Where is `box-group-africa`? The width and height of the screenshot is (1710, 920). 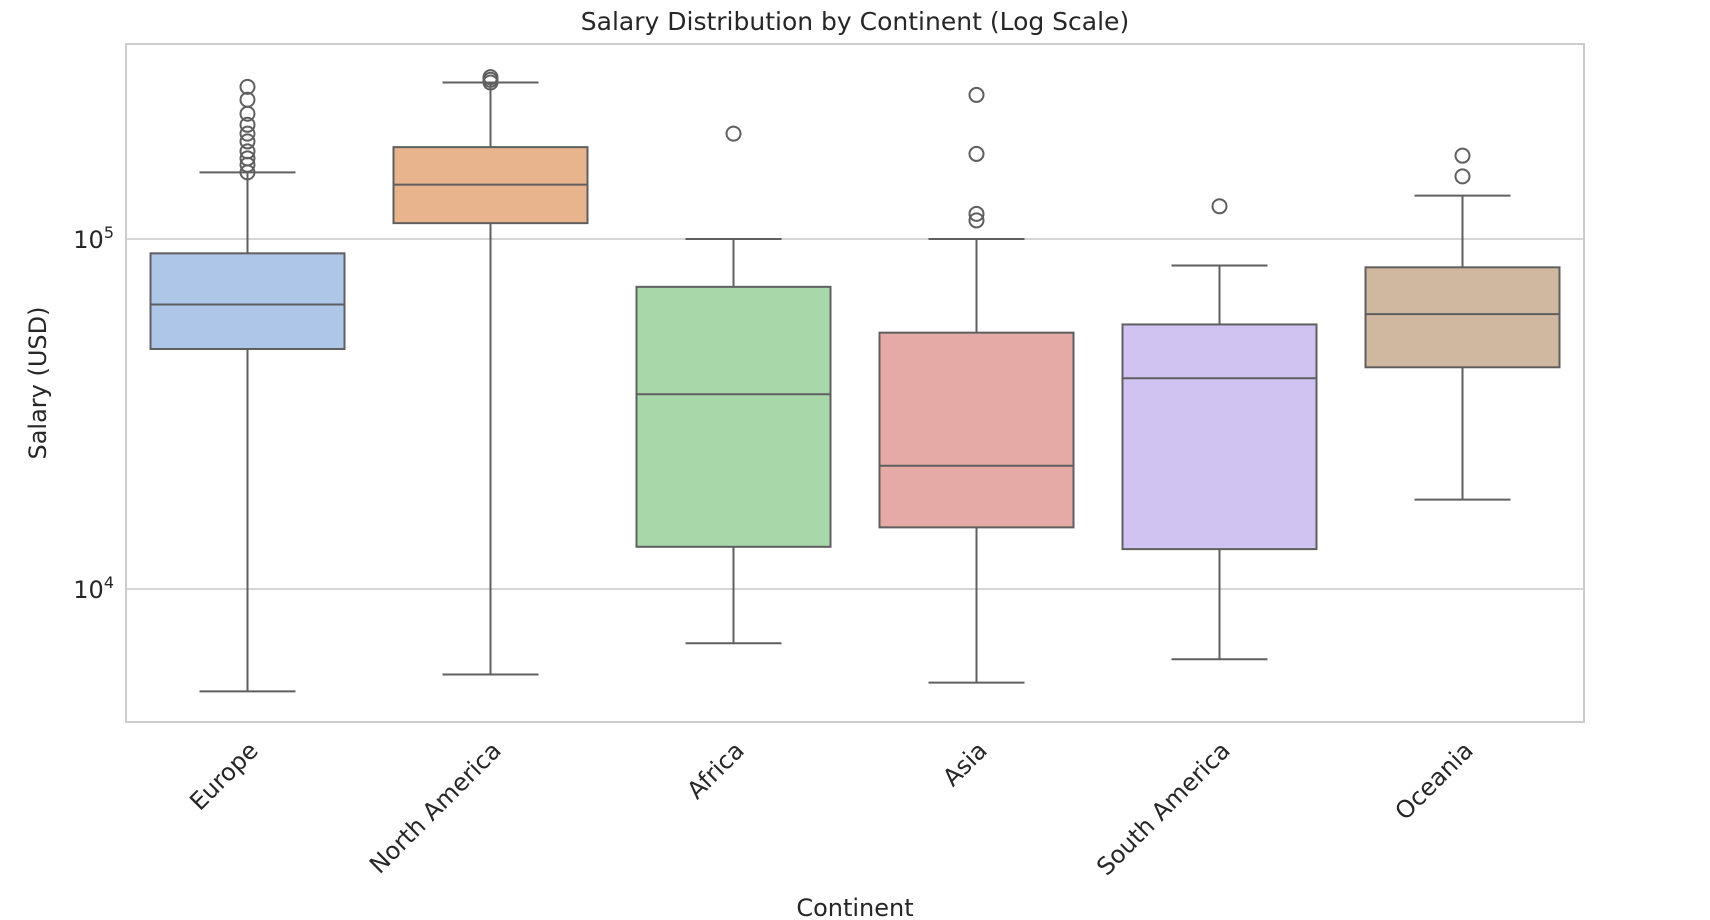
box-group-africa is located at coordinates (733, 385).